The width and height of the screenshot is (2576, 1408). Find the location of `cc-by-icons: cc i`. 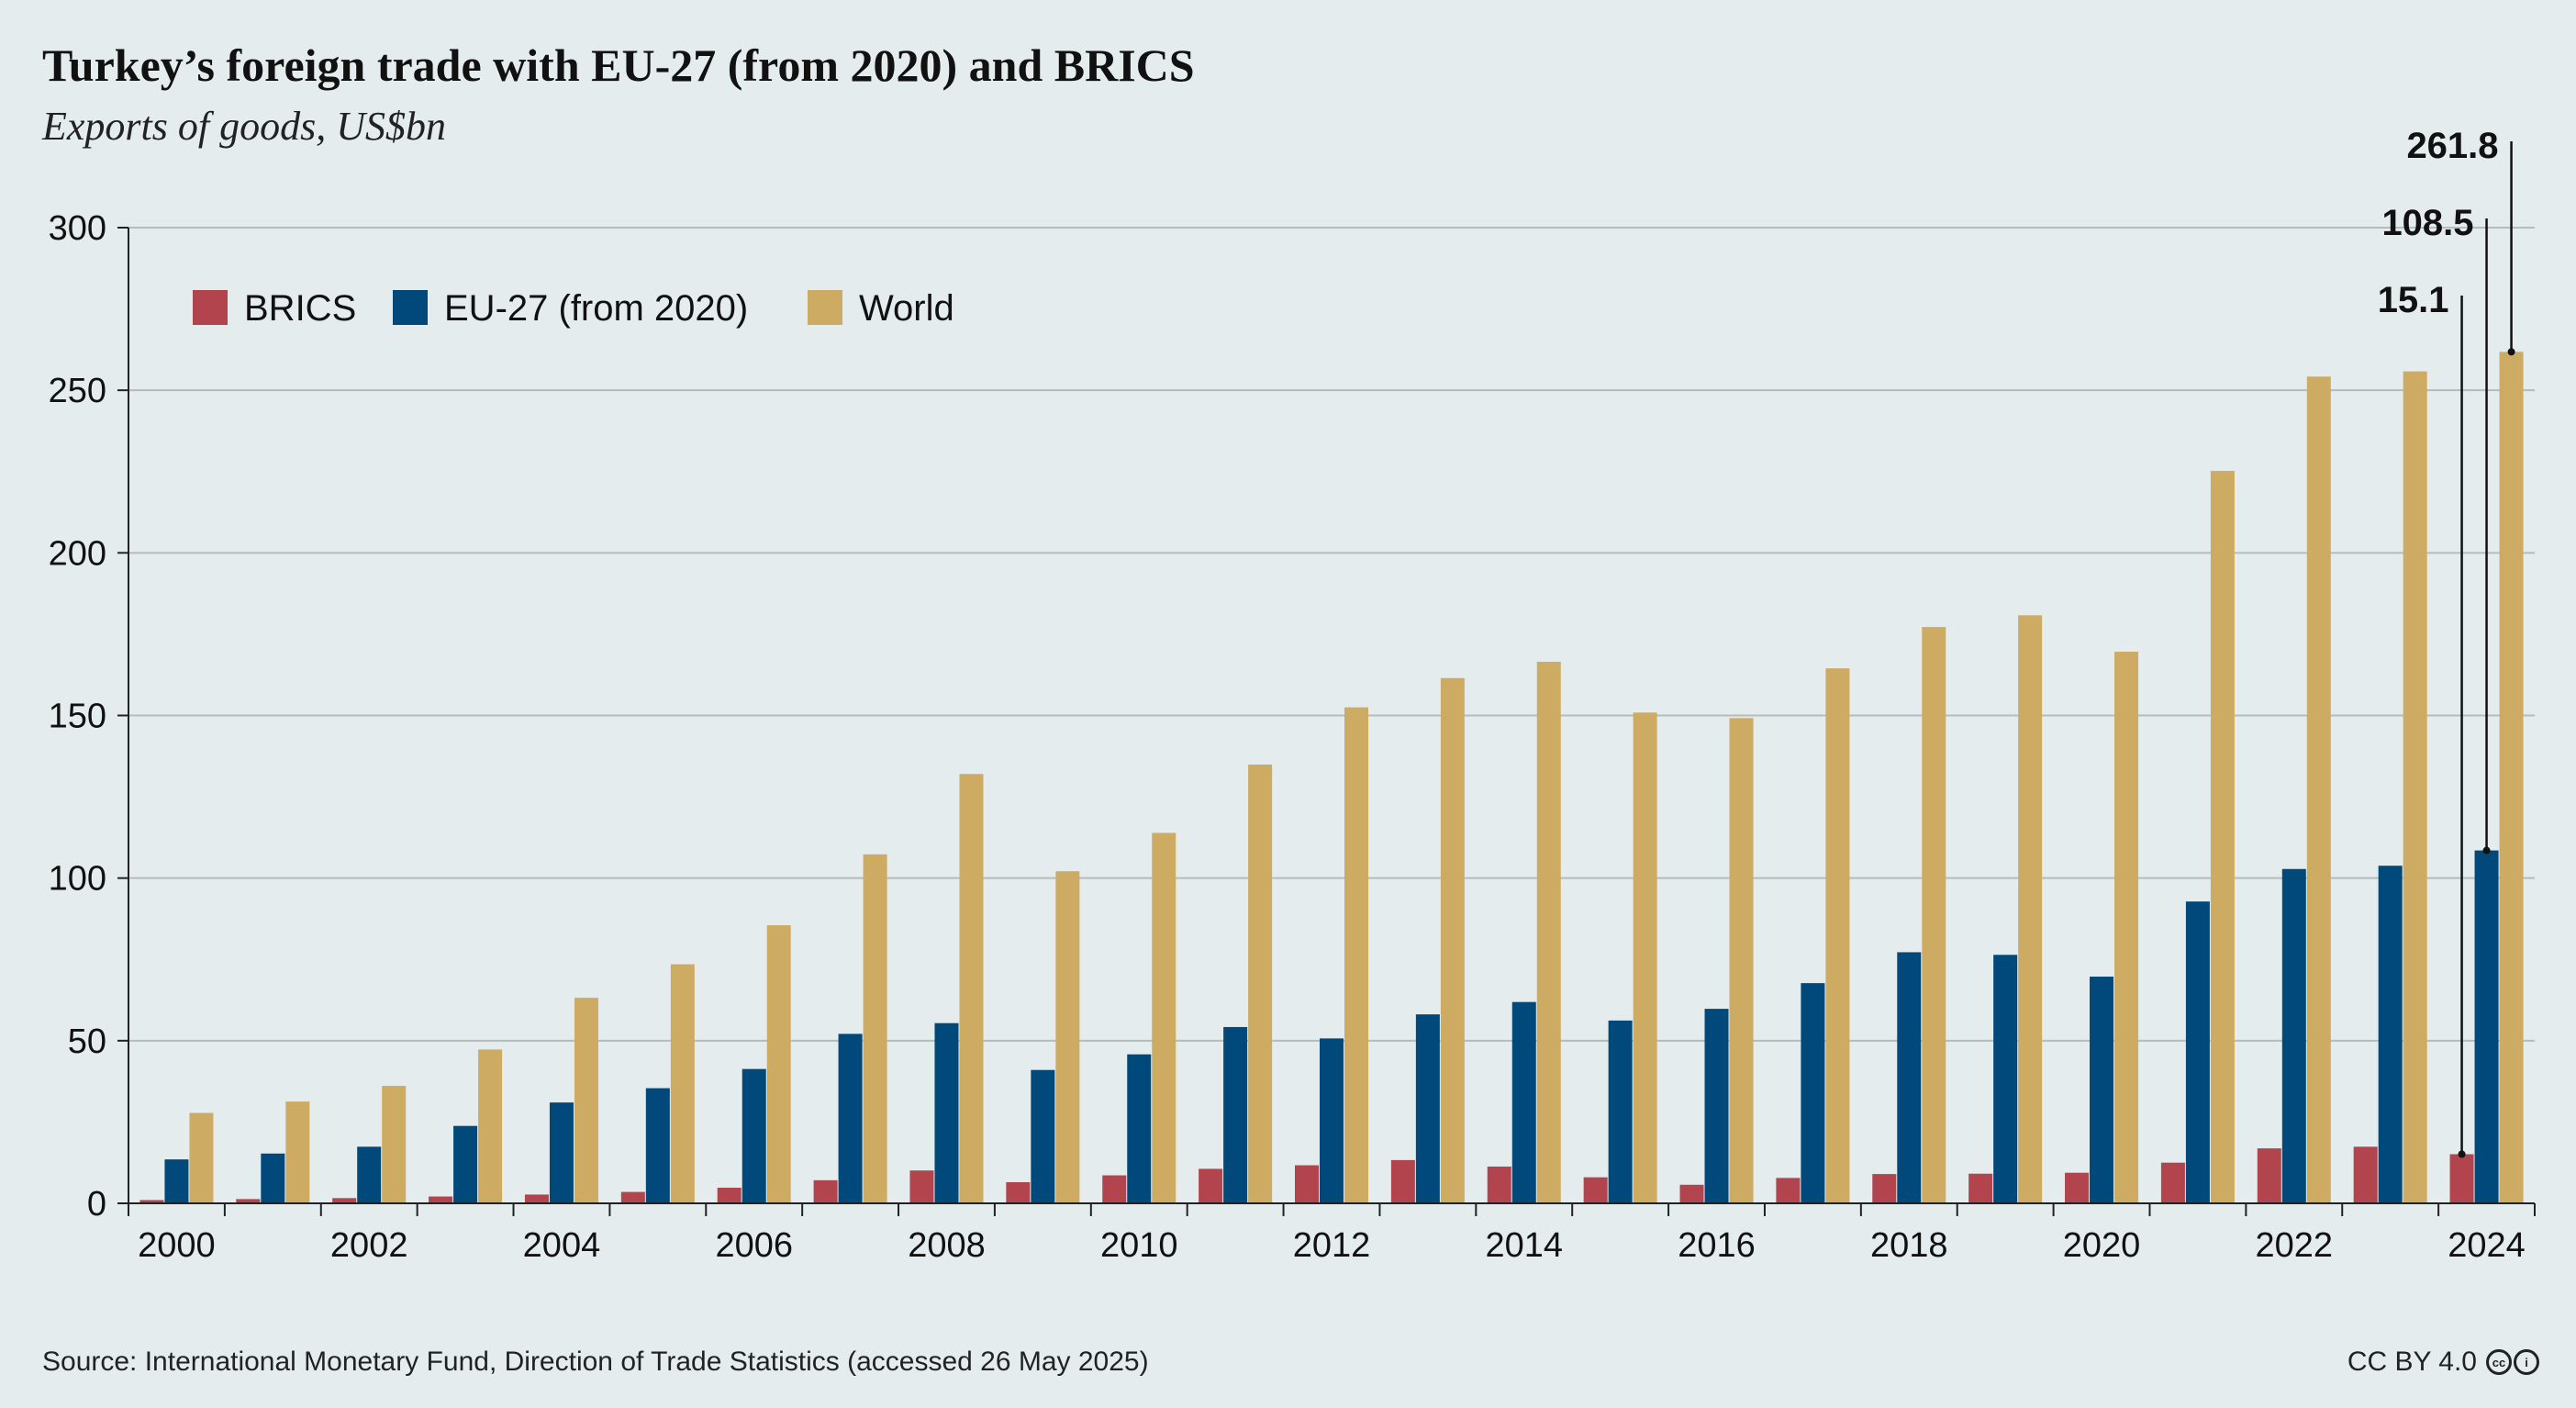

cc-by-icons: cc i is located at coordinates (2512, 1362).